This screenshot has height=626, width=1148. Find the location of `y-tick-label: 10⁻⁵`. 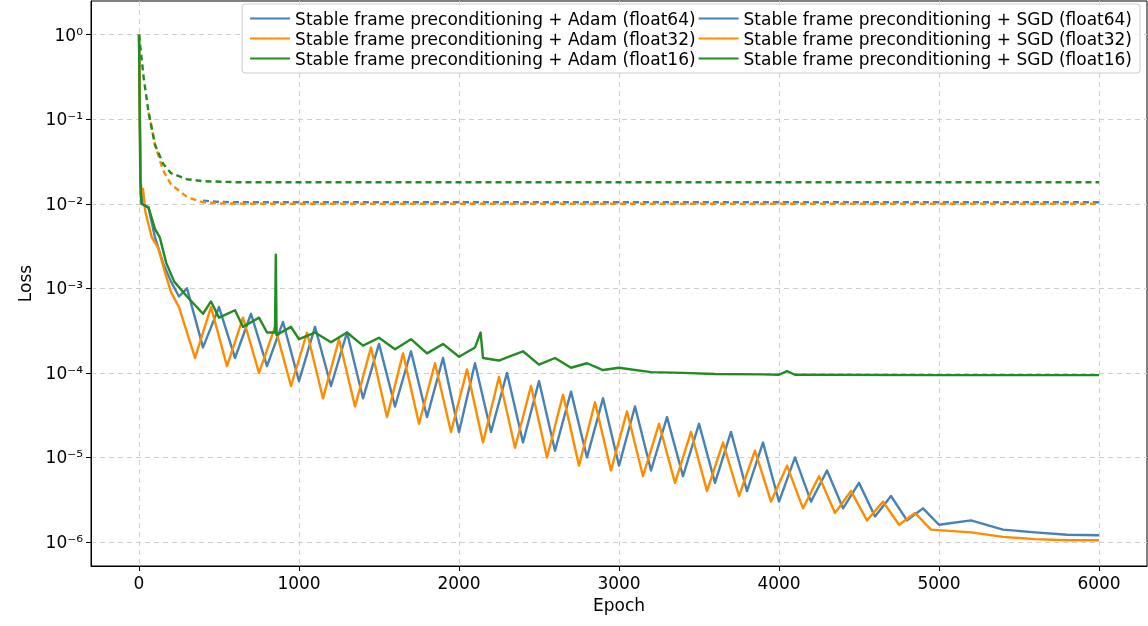

y-tick-label: 10⁻⁵ is located at coordinates (64, 457).